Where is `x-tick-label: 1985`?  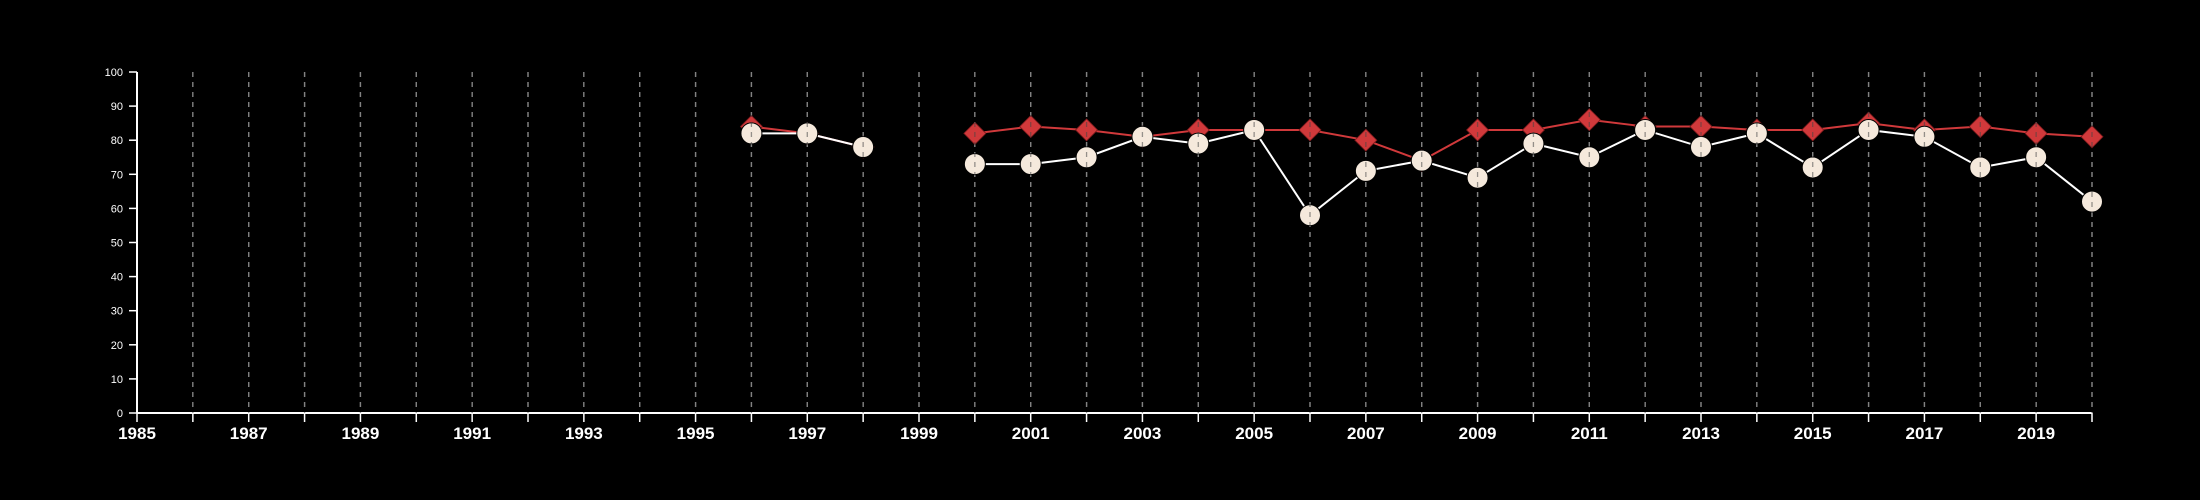 x-tick-label: 1985 is located at coordinates (137, 433).